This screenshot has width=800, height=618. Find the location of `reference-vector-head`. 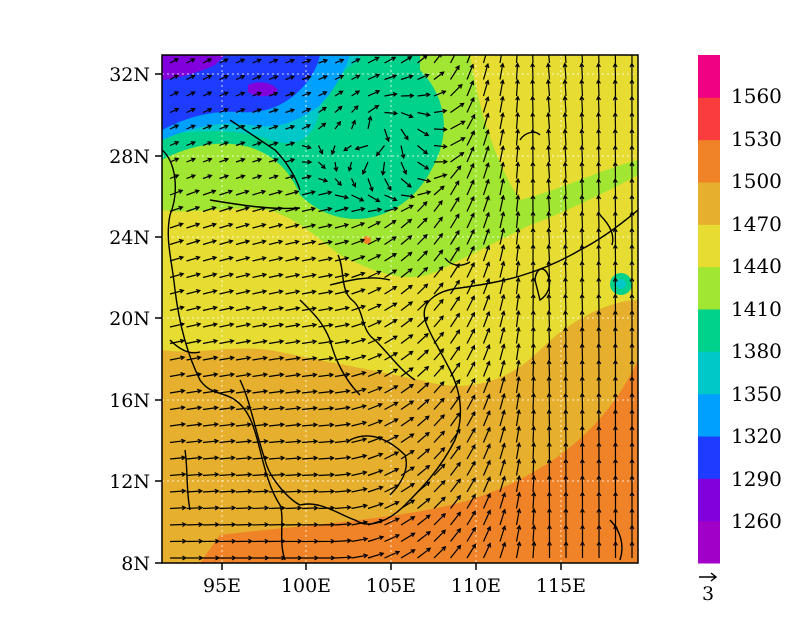

reference-vector-head is located at coordinates (714, 577).